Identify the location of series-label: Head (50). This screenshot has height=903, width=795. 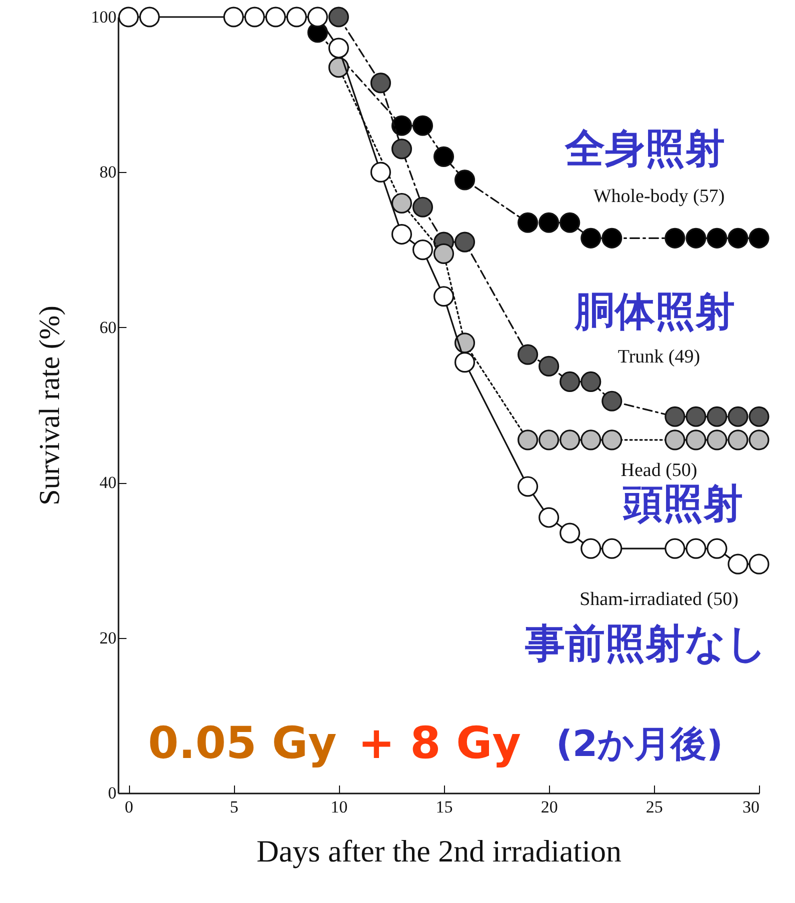
(659, 470).